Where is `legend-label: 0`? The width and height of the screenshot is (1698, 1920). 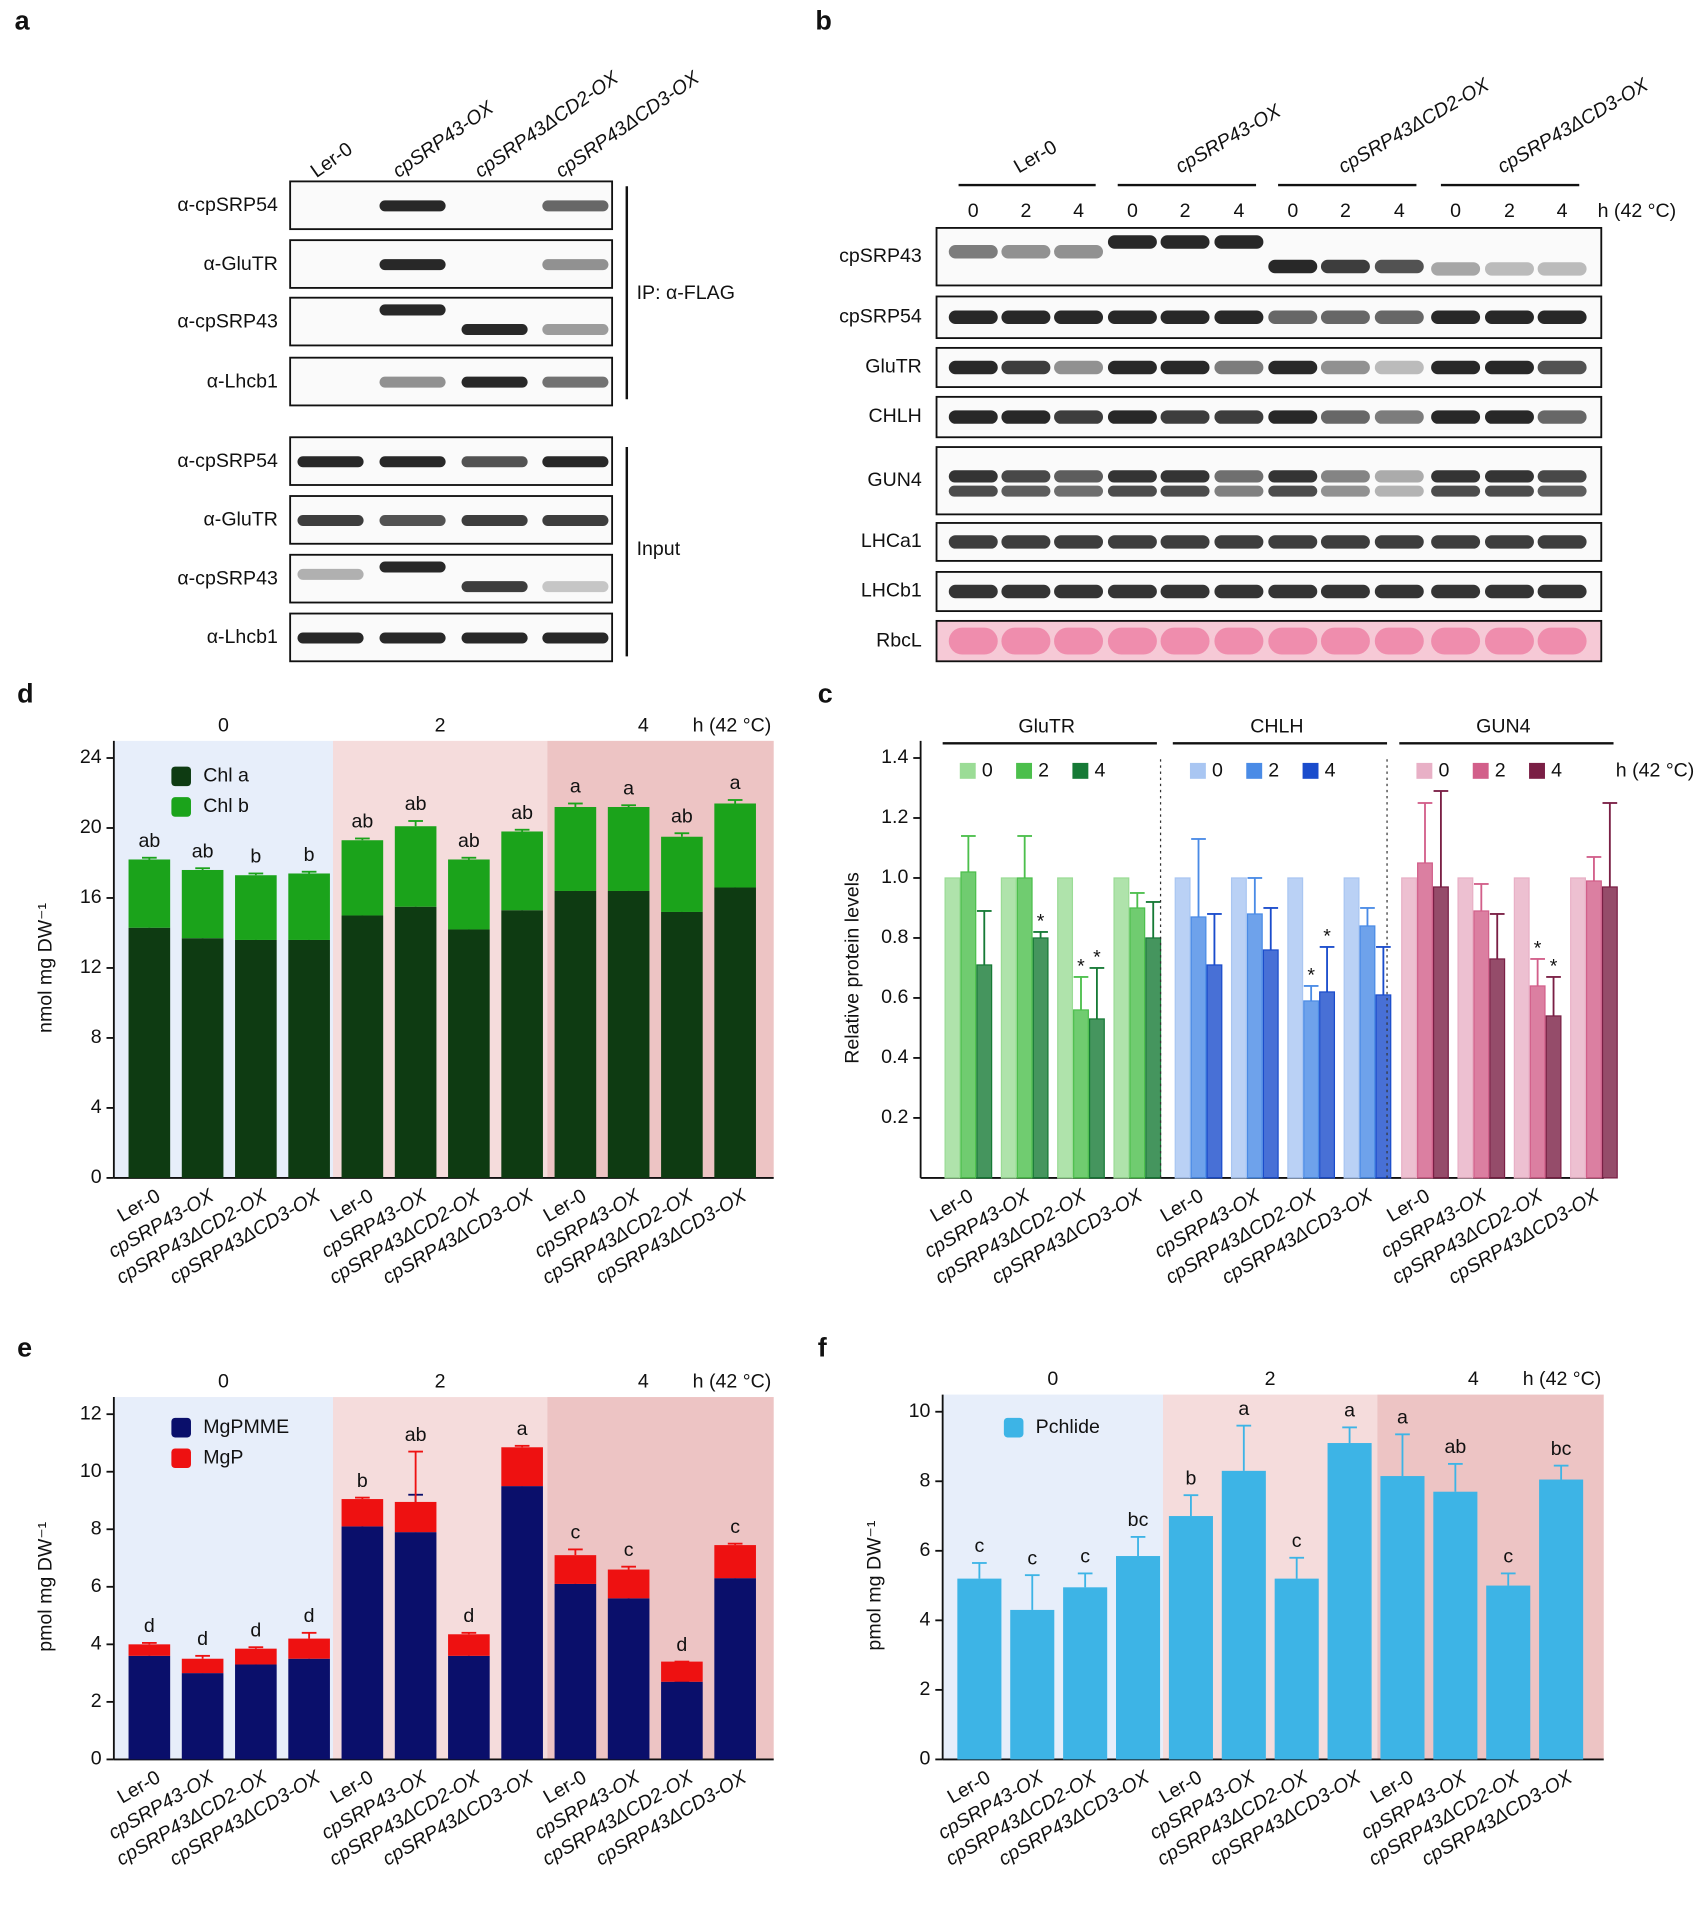 legend-label: 0 is located at coordinates (1443, 771).